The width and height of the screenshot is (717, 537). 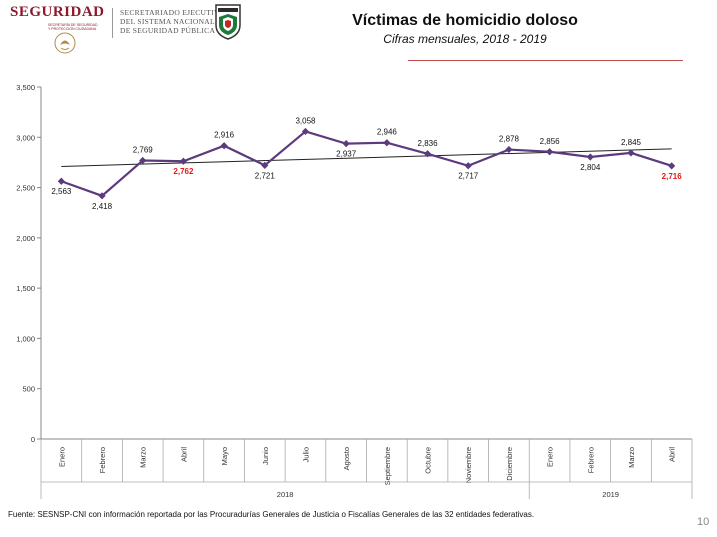 What do you see at coordinates (173, 12) in the screenshot?
I see `secretariado-line-1: SECRETARIADO EJECUTIVO` at bounding box center [173, 12].